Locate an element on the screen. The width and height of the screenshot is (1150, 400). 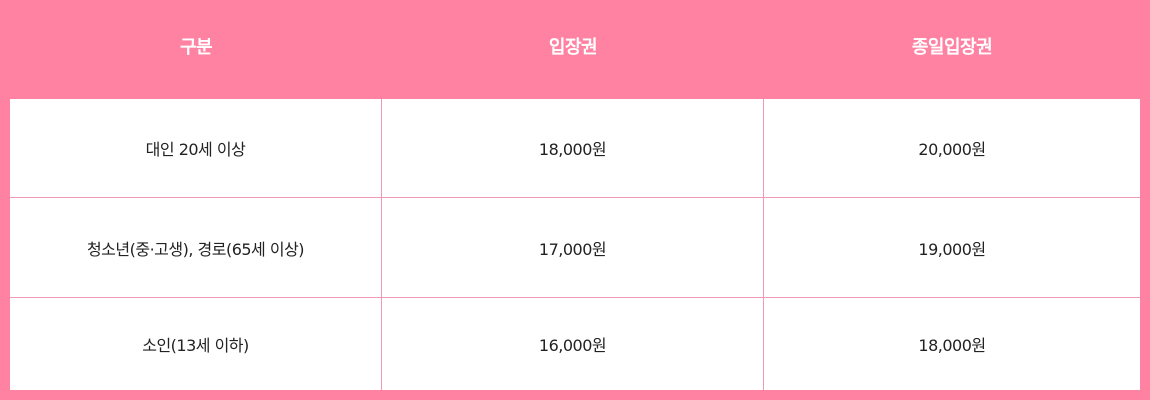
row-adult-full-day-price: 20,000원 is located at coordinates (952, 148).